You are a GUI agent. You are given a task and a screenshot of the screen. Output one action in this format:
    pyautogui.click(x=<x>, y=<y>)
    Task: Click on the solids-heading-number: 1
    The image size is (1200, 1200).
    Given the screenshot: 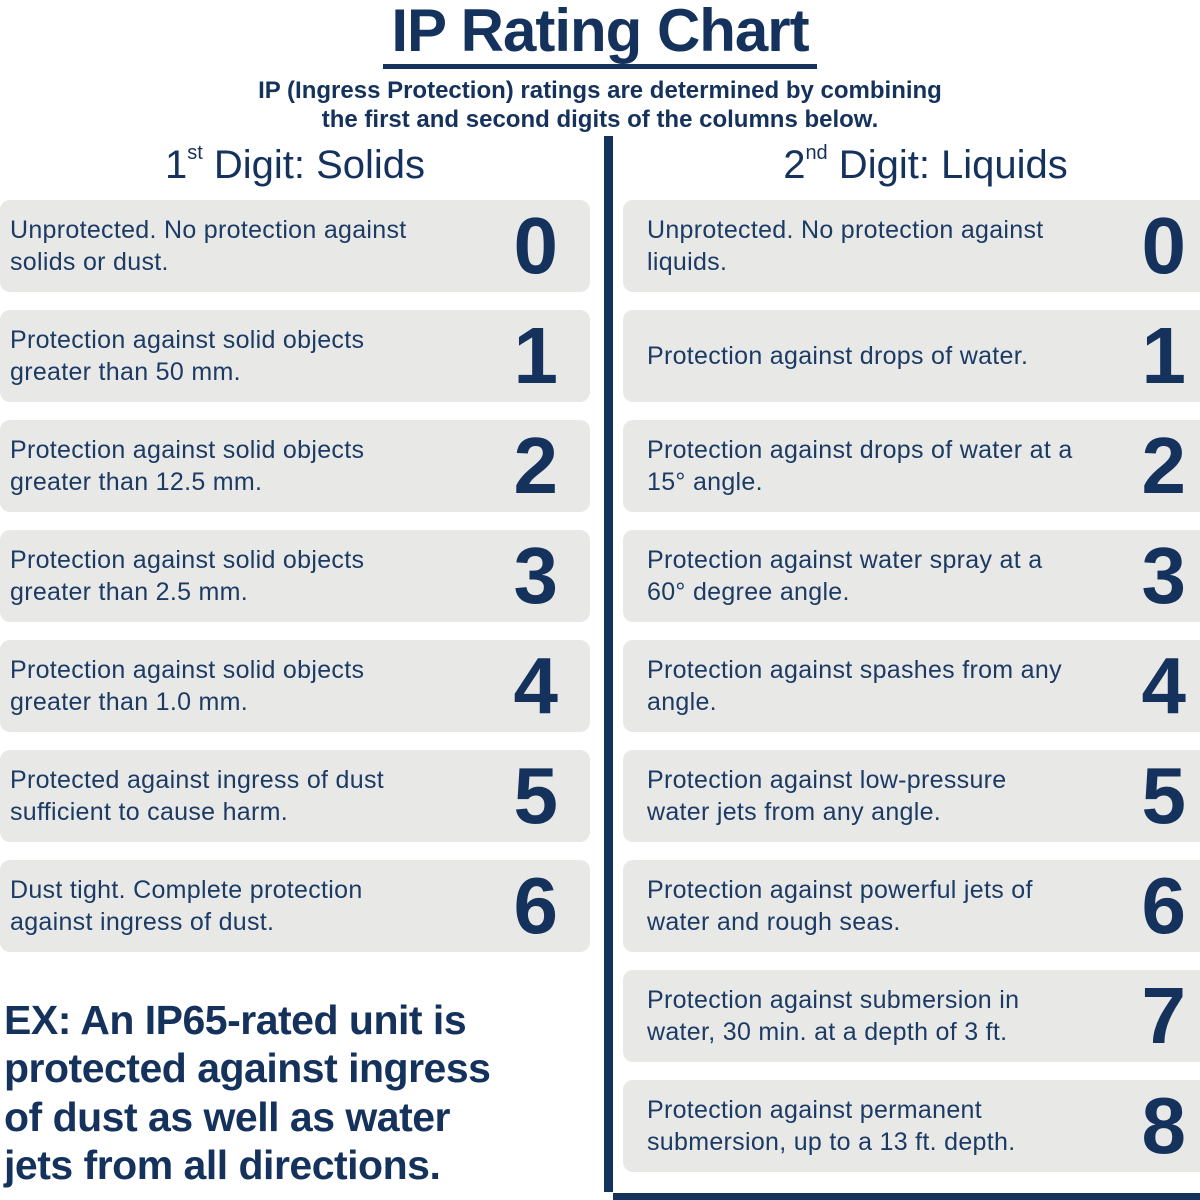 What is the action you would take?
    pyautogui.click(x=176, y=165)
    